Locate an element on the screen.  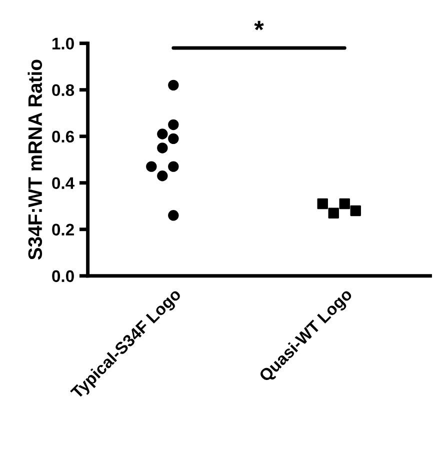
y-tick-label: 1.0 is located at coordinates (63, 44).